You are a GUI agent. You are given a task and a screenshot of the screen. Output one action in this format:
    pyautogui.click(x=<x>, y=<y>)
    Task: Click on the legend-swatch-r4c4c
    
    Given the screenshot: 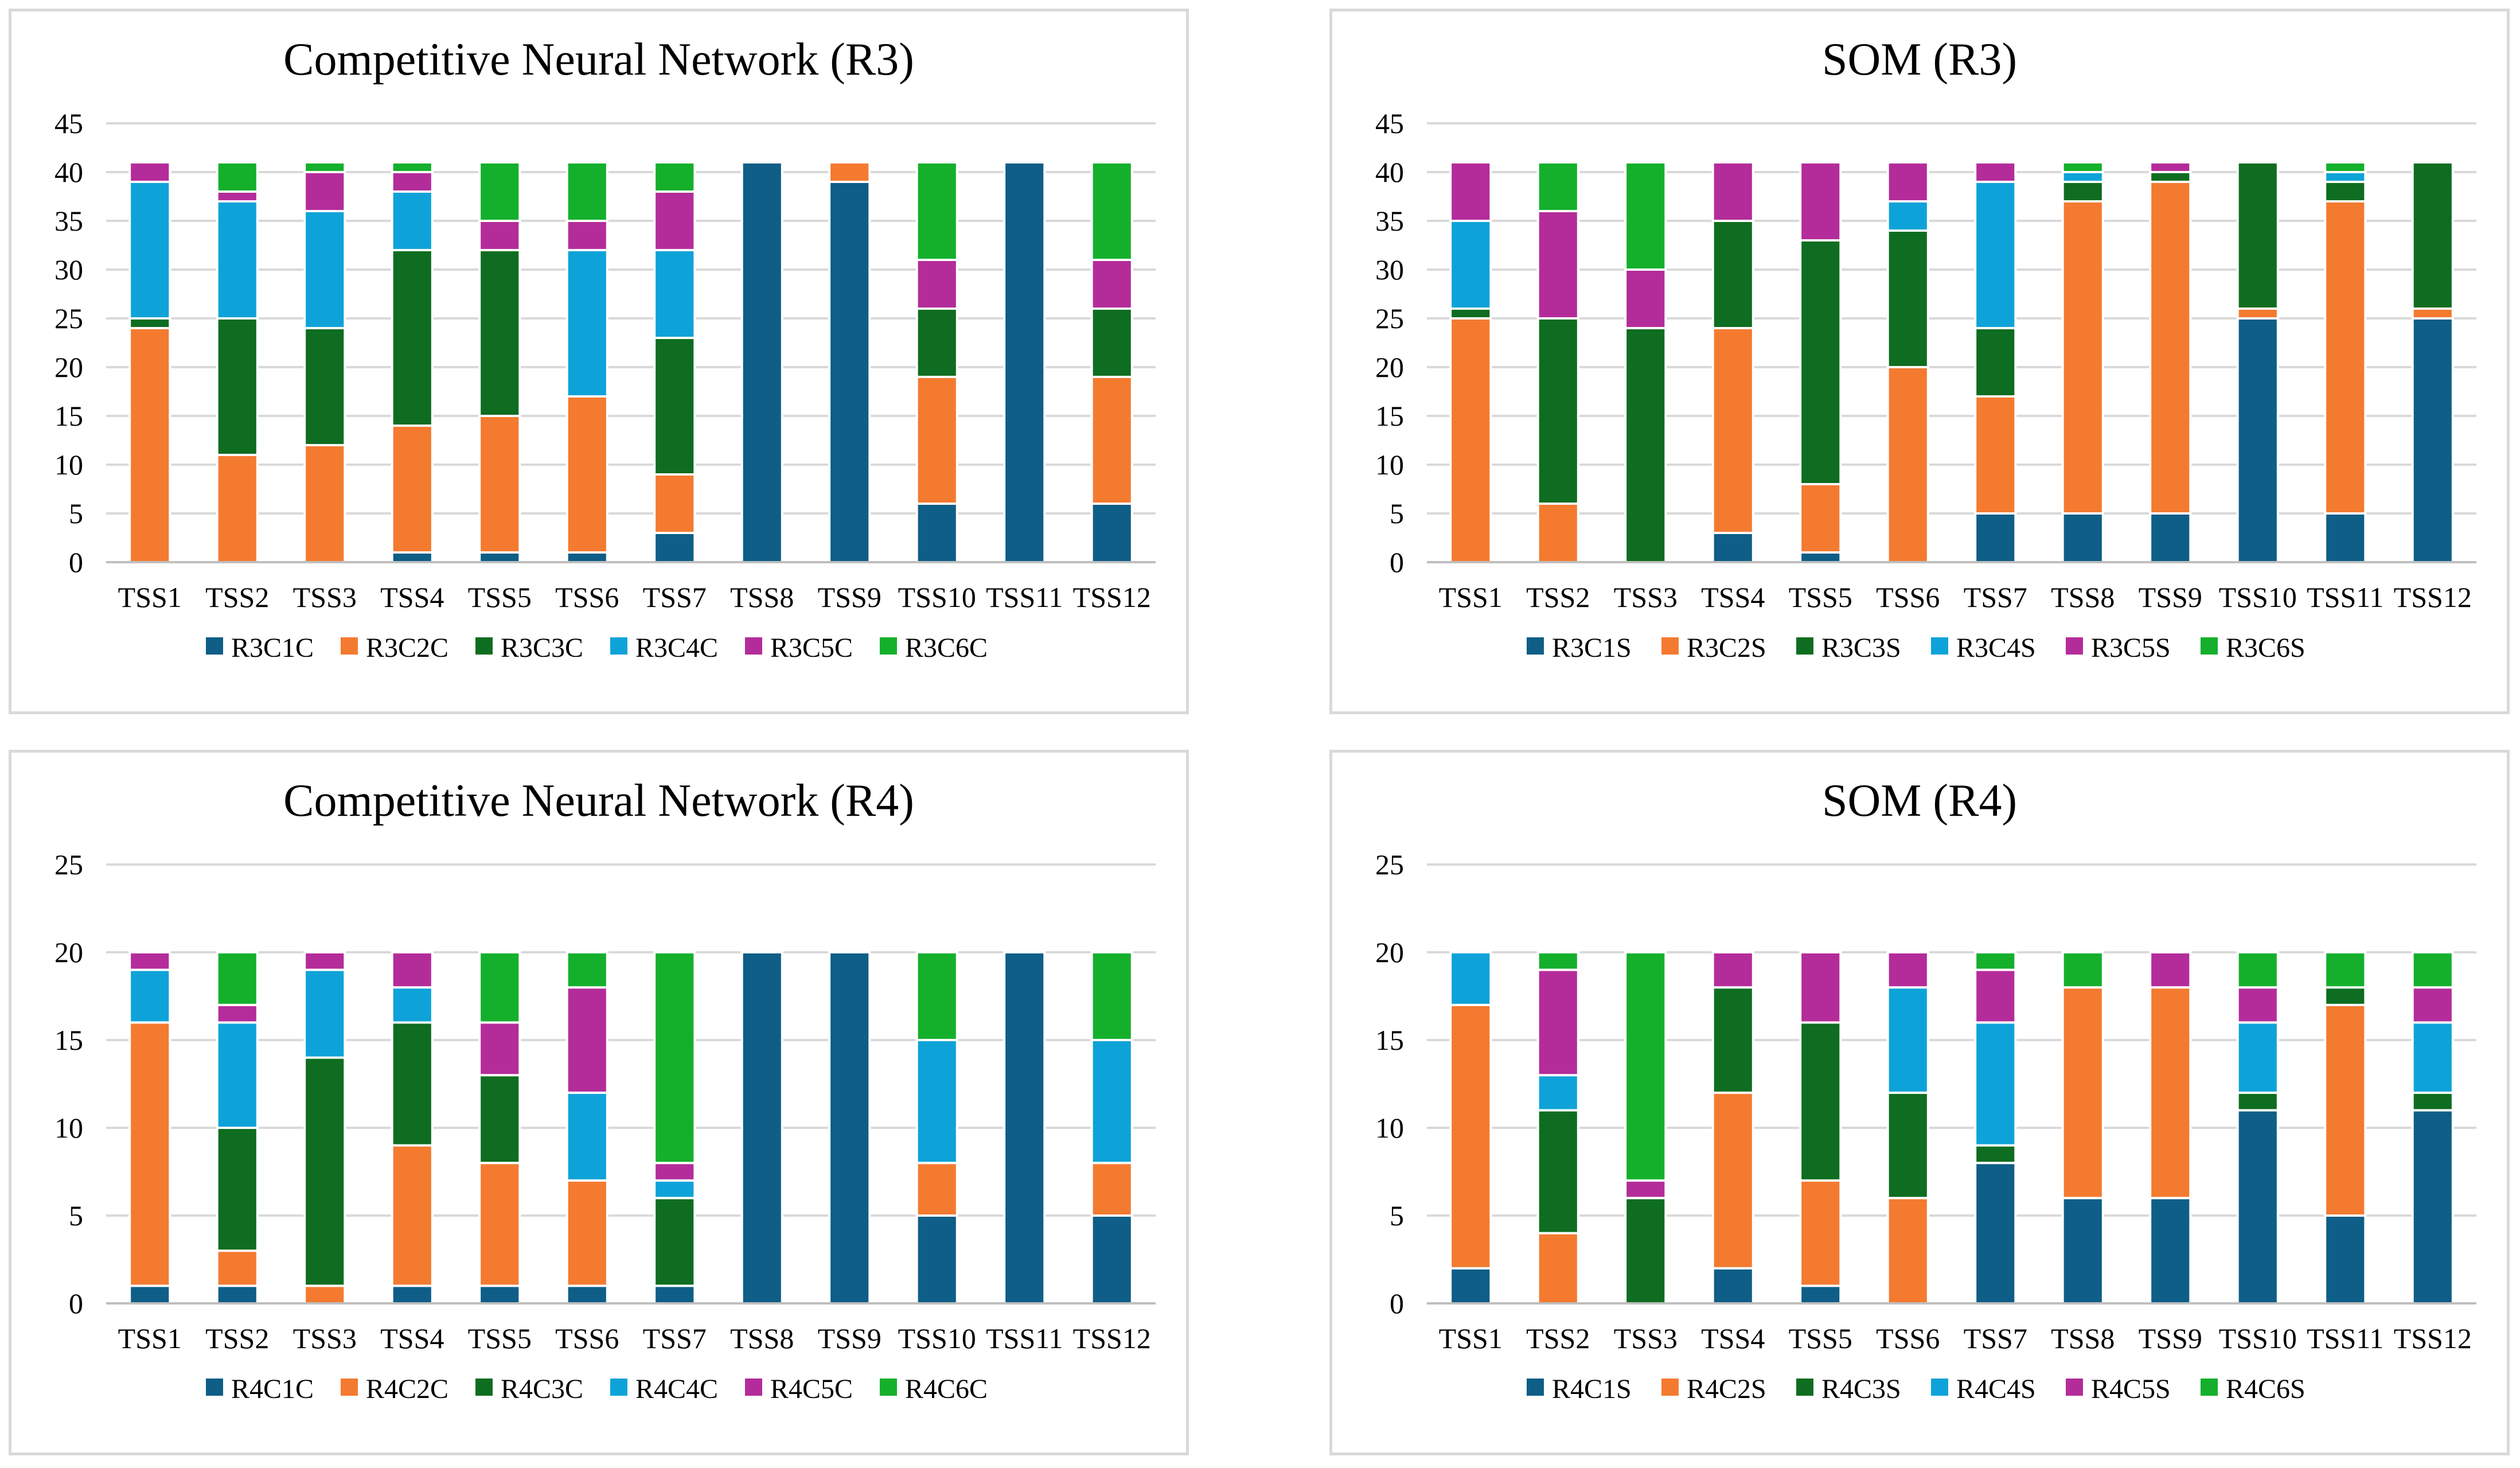 What is the action you would take?
    pyautogui.click(x=618, y=1388)
    